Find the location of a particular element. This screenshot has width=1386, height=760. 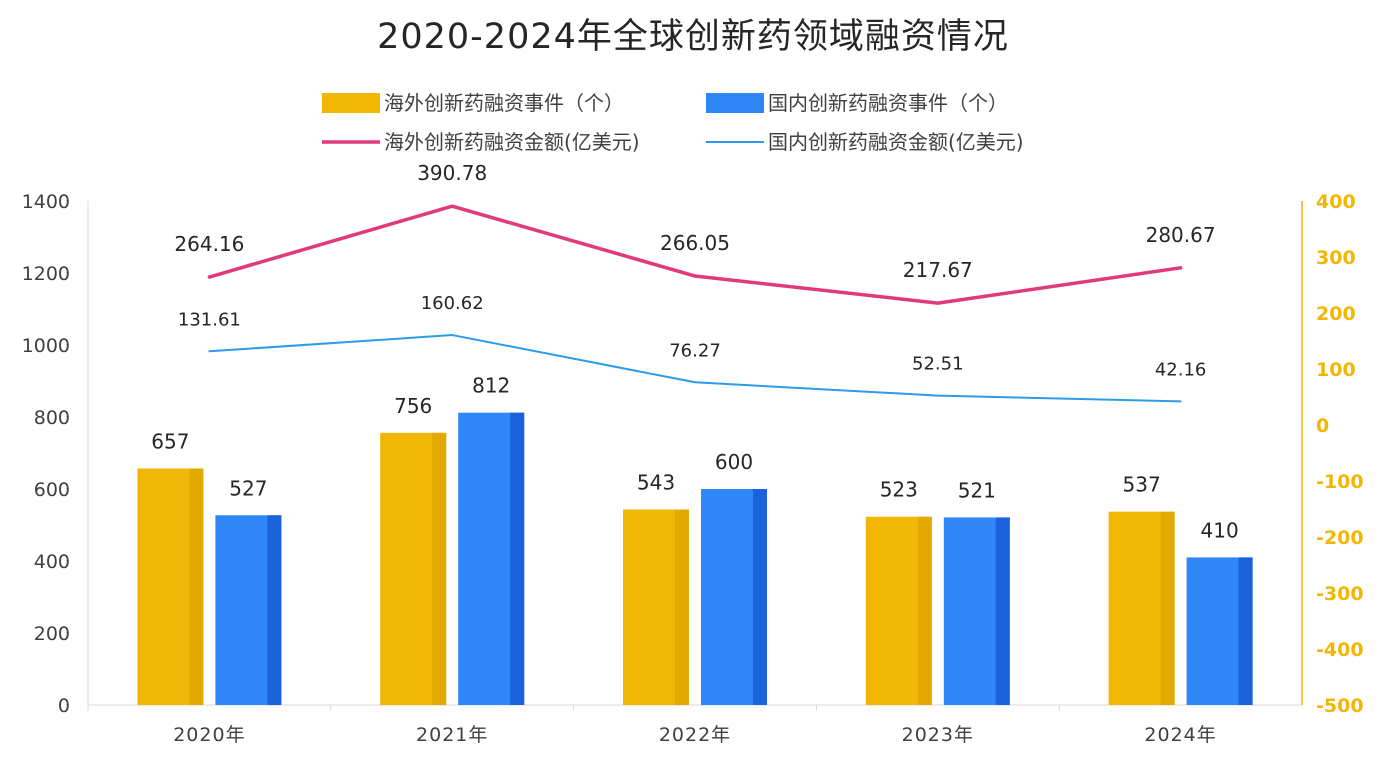

left-axis-tick-label: 200 is located at coordinates (52, 634).